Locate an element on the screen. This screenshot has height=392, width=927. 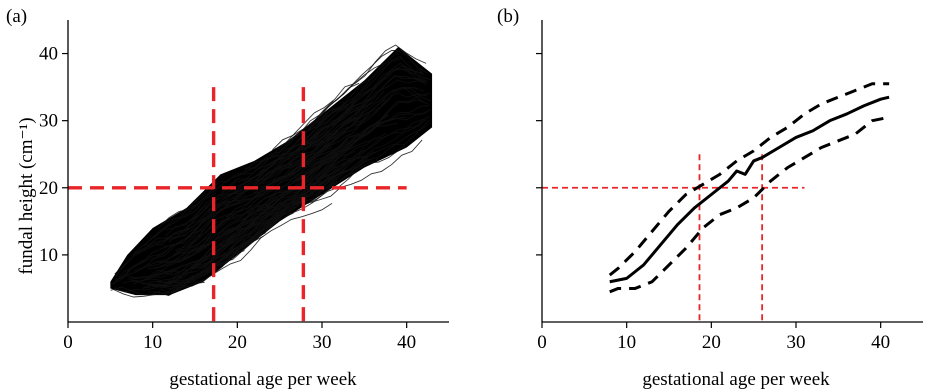
panel-a-x-tick-label: 10 is located at coordinates (152, 342).